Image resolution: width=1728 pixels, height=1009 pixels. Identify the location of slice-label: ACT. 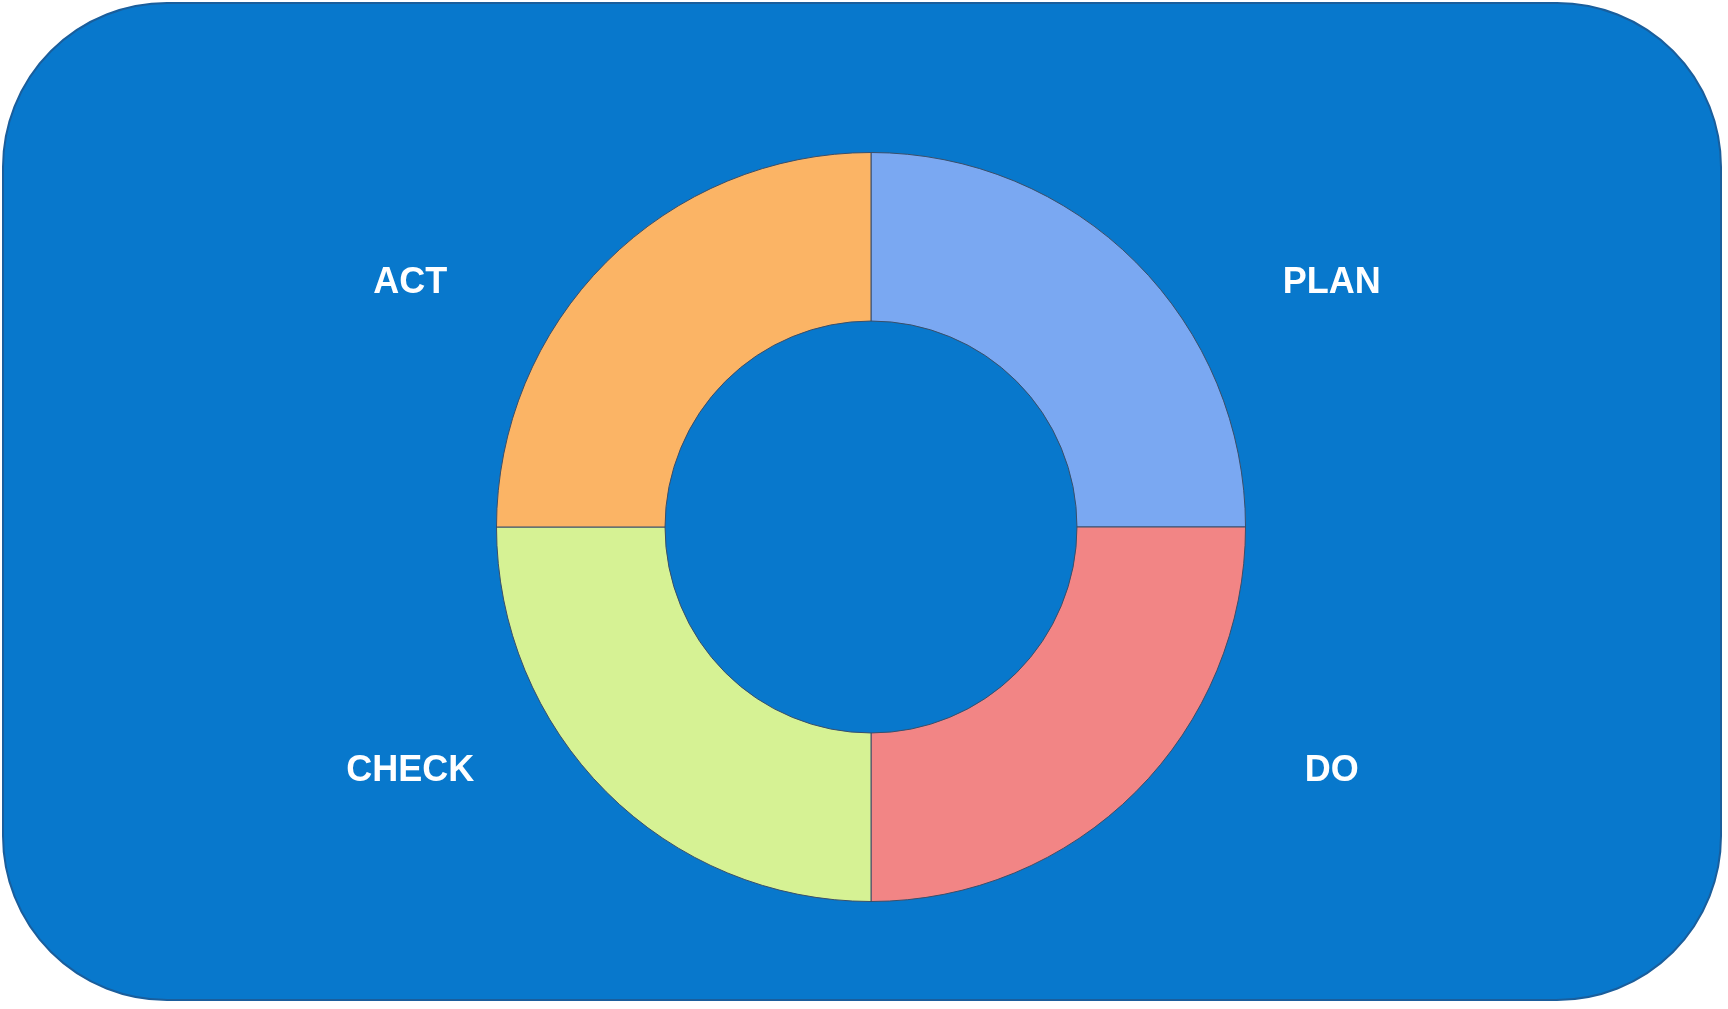
(410, 281).